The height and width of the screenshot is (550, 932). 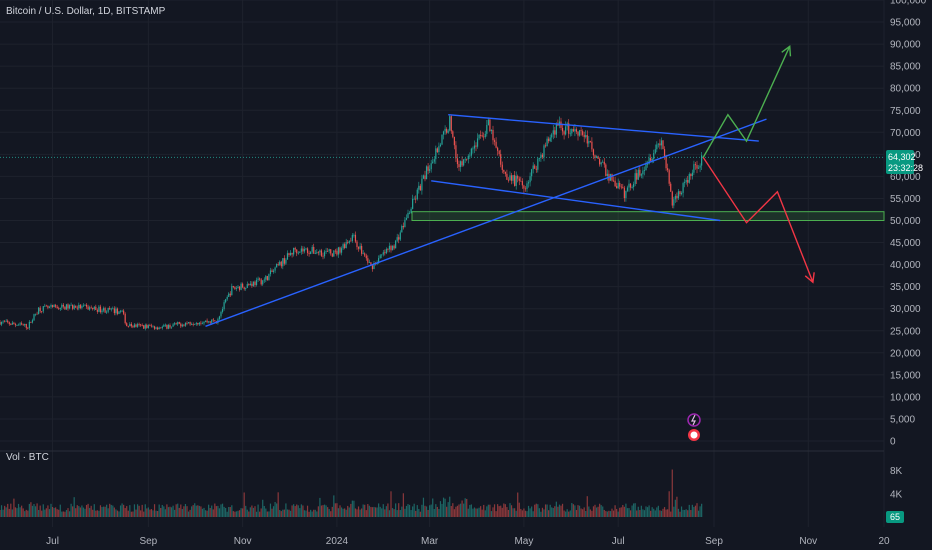 I want to click on bearish-projection-path, so click(x=758, y=220).